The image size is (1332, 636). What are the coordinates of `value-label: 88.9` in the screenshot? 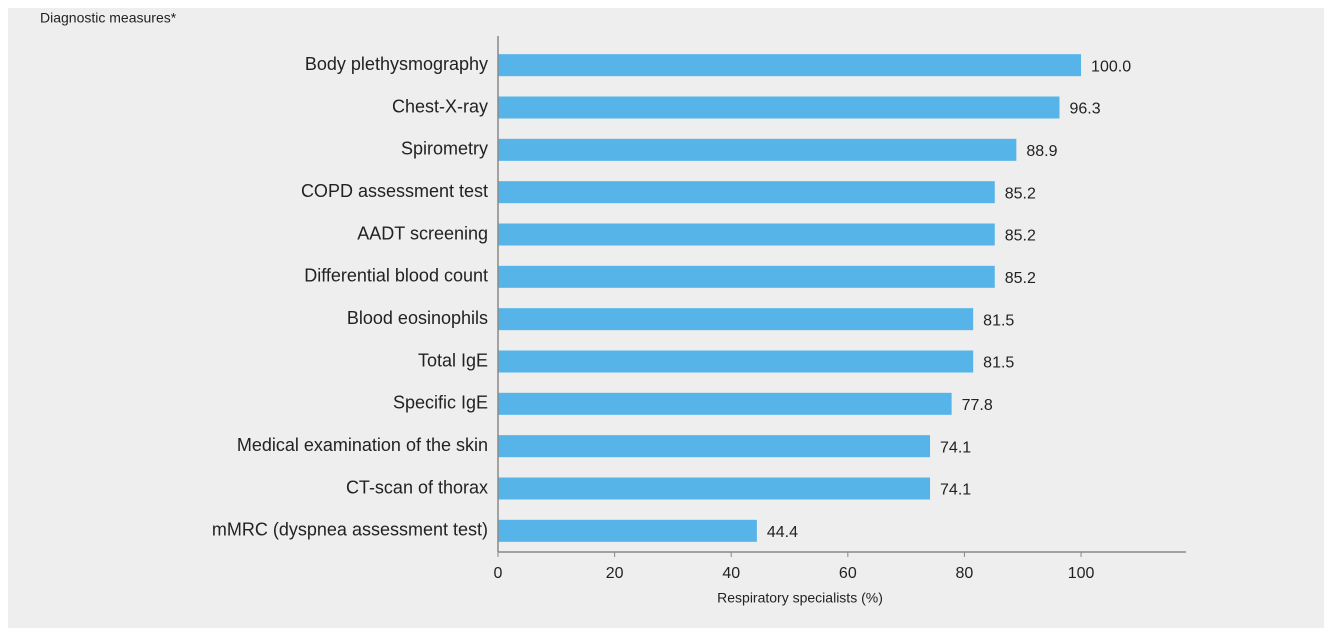 It's located at (1041, 151).